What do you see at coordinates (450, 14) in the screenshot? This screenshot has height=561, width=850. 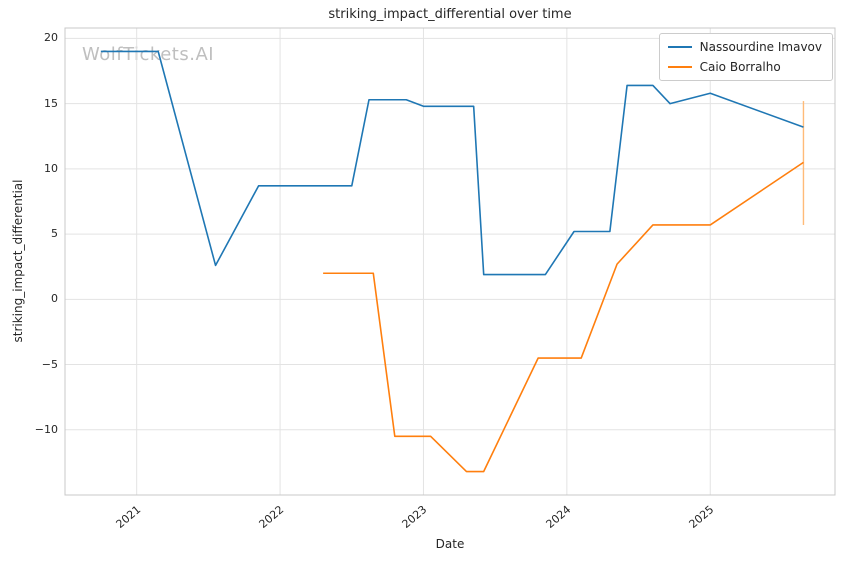 I see `chart-title: striking_impact_differential over time` at bounding box center [450, 14].